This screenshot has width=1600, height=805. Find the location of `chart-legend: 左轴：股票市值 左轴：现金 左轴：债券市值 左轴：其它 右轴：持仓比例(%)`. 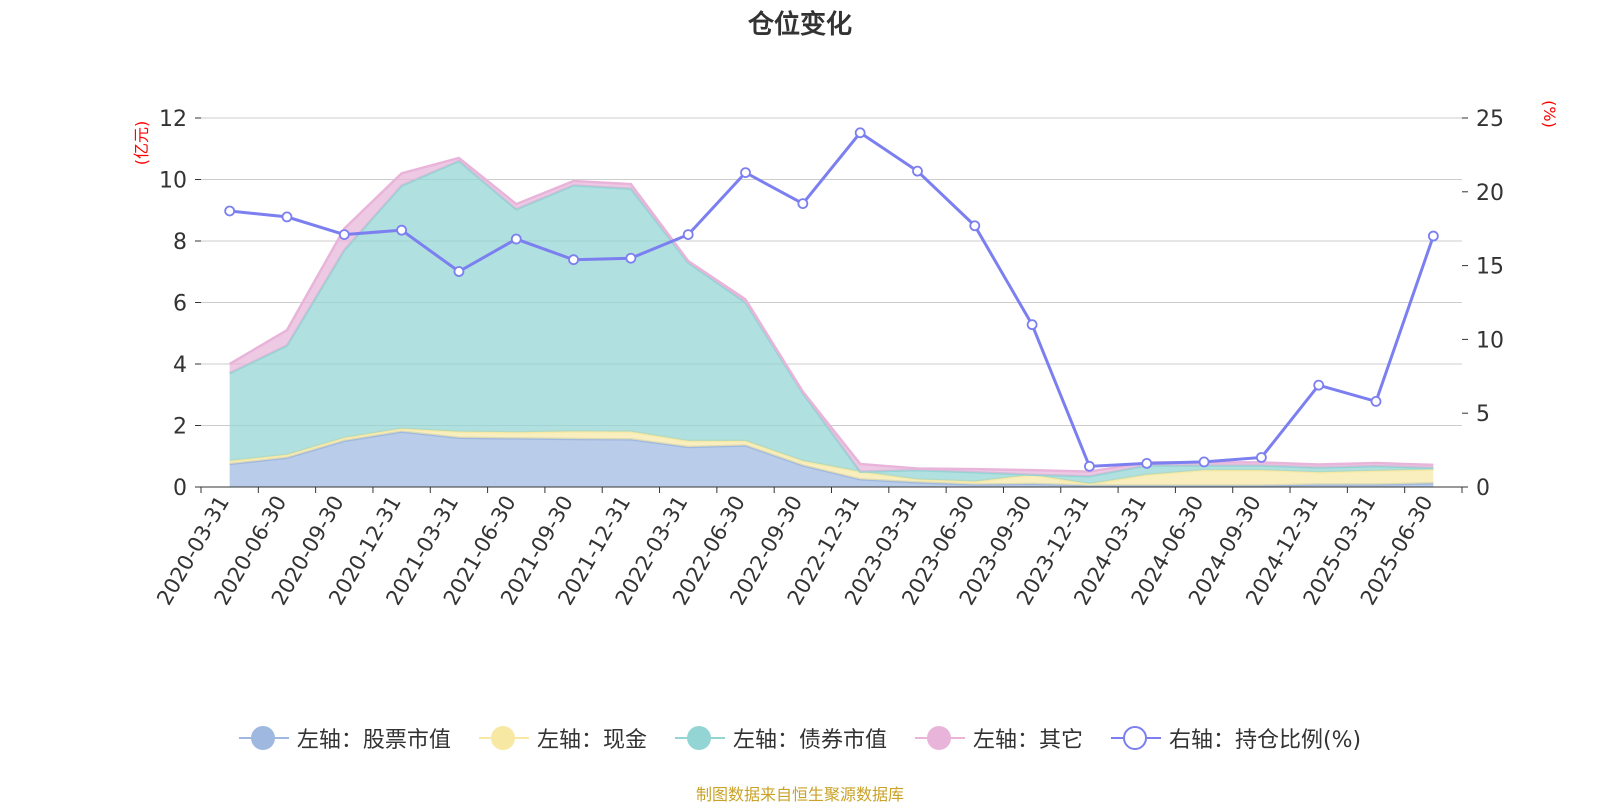

chart-legend: 左轴：股票市值 左轴：现金 左轴：债券市值 左轴：其它 右轴：持仓比例(%) is located at coordinates (800, 738).